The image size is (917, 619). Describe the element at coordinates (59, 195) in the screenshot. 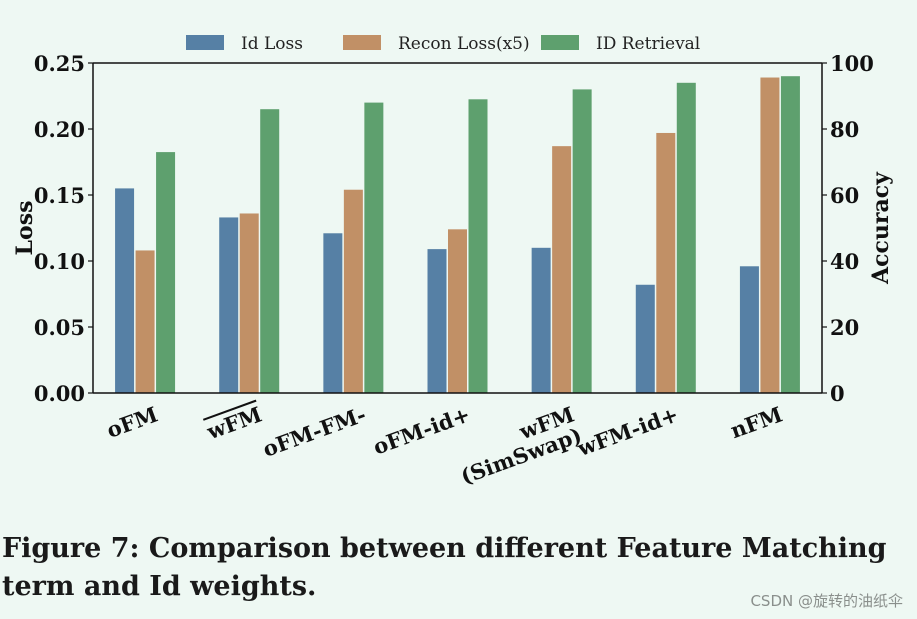

I see `left-tick-label: 0.15` at that location.